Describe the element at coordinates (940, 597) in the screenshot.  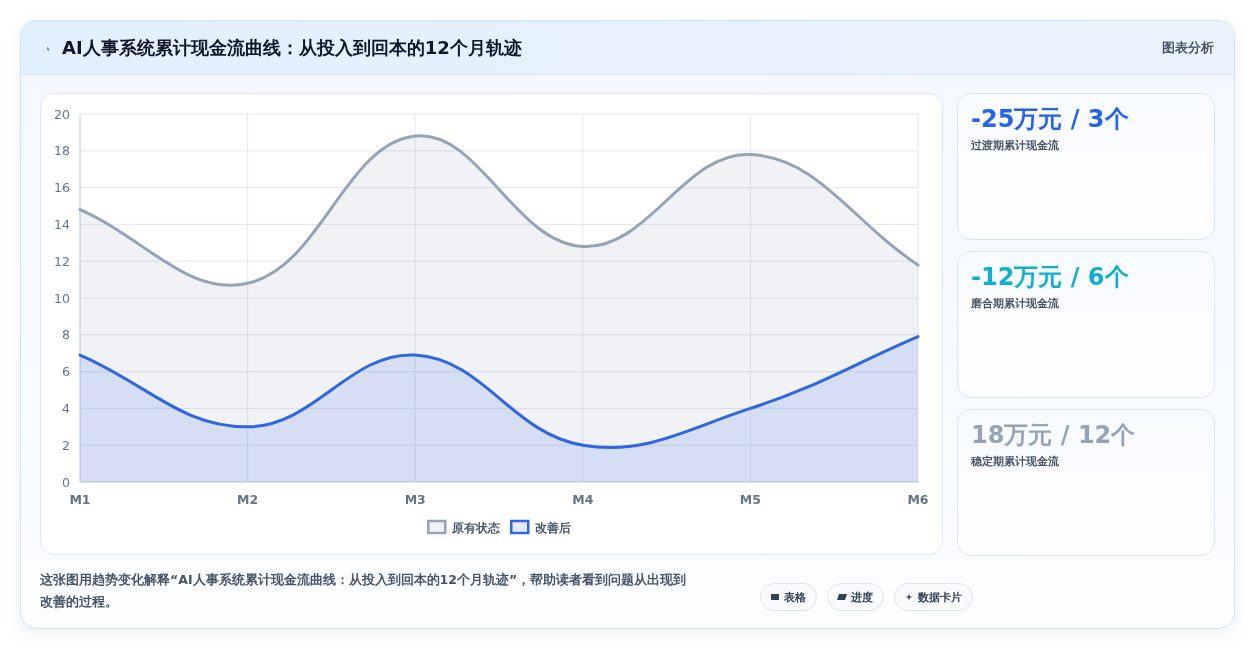
I see `text: 数据卡片` at that location.